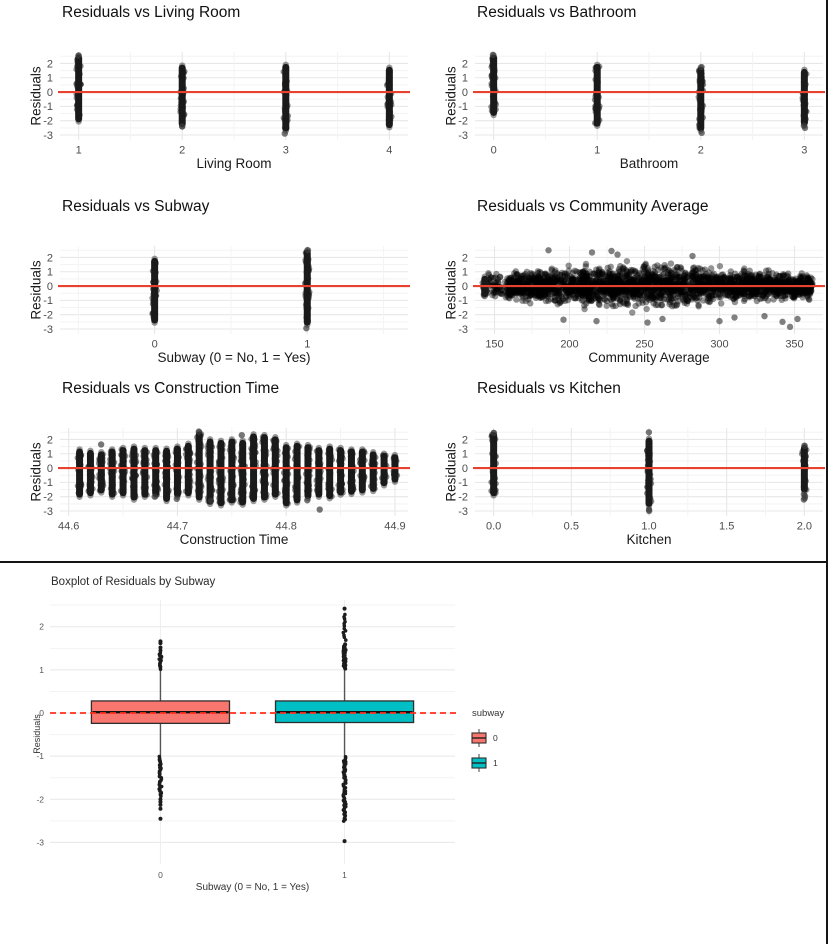 The image size is (830, 944). I want to click on svg-text: 0.0, so click(493, 527).